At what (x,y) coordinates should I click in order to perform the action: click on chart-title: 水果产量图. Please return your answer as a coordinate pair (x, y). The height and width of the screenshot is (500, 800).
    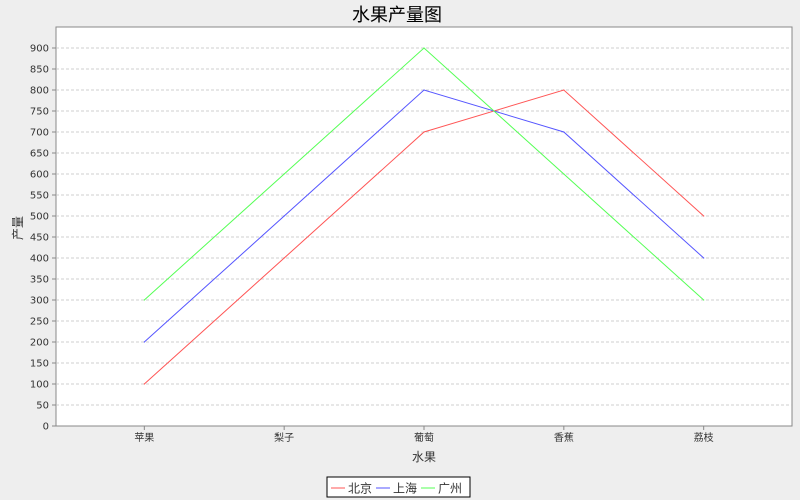
    Looking at the image, I should click on (397, 15).